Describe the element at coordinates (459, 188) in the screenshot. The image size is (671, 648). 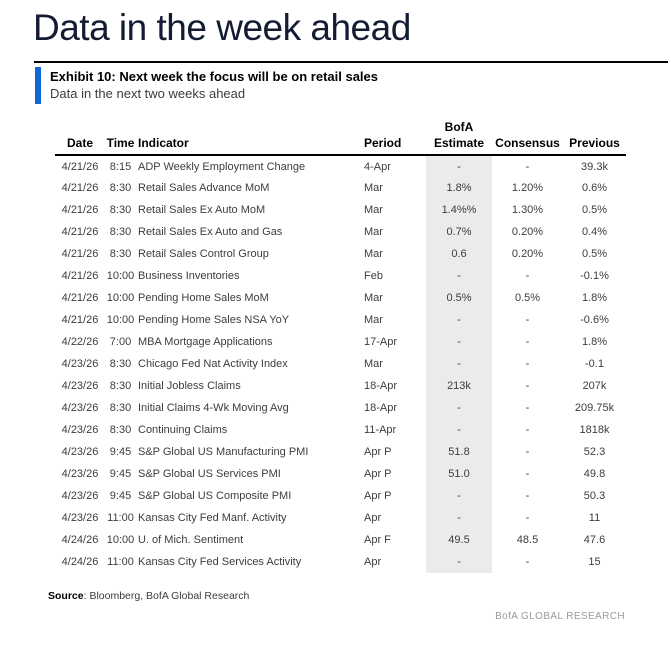
I see `cell-estimate: 1.8%` at that location.